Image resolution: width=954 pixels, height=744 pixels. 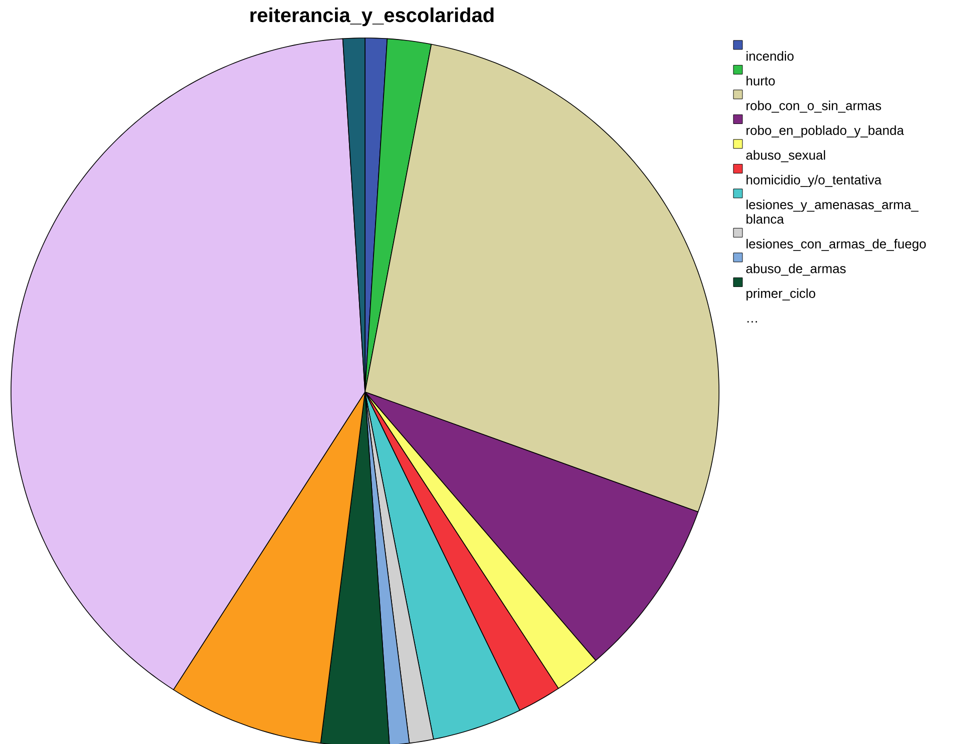 What do you see at coordinates (781, 294) in the screenshot?
I see `legend-label: primer_ciclo` at bounding box center [781, 294].